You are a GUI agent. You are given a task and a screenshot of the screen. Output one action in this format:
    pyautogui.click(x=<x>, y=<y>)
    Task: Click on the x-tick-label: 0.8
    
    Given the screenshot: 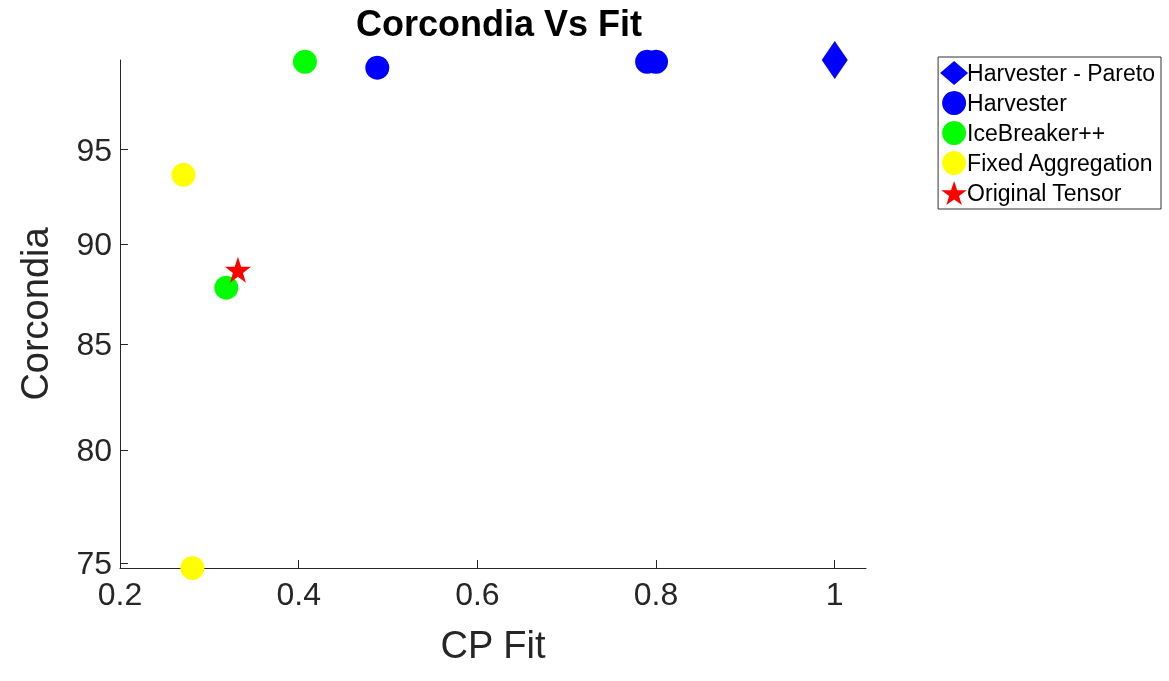 What is the action you would take?
    pyautogui.click(x=656, y=594)
    